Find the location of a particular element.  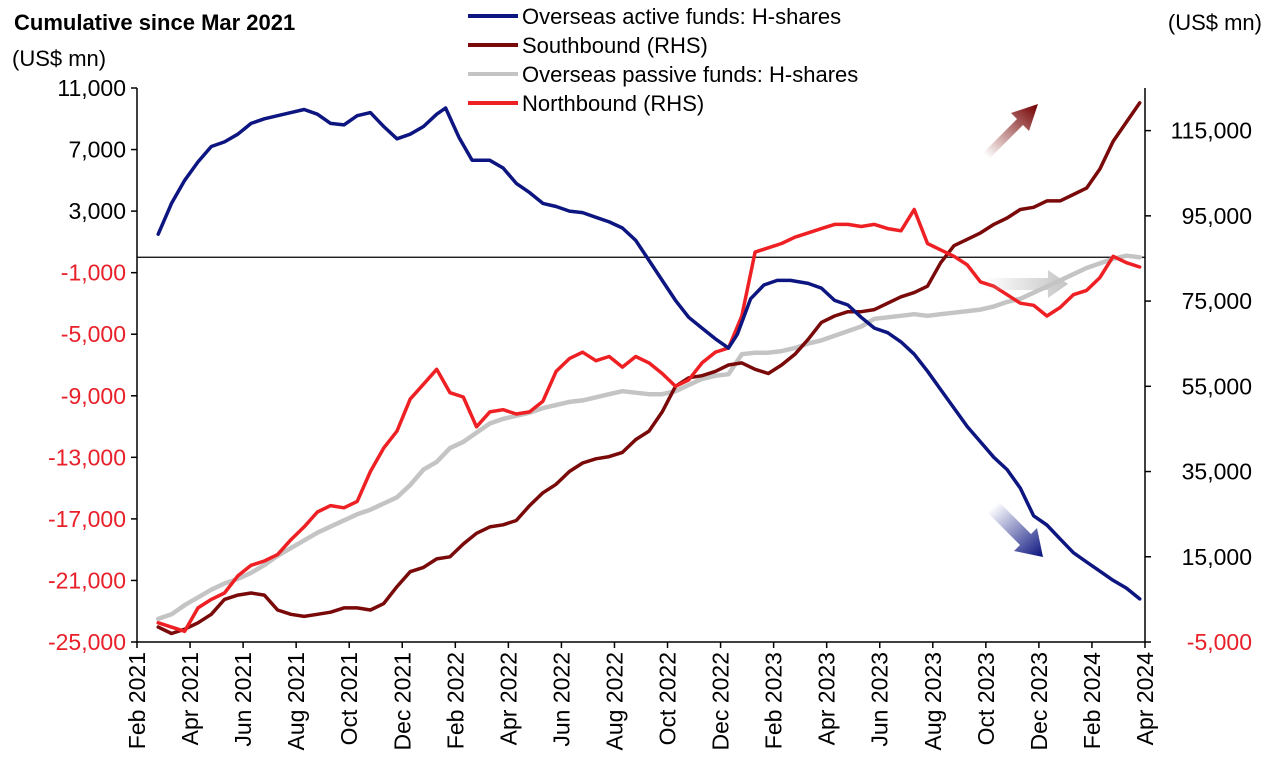

left-tick-label: -17,000 is located at coordinates (87, 519).